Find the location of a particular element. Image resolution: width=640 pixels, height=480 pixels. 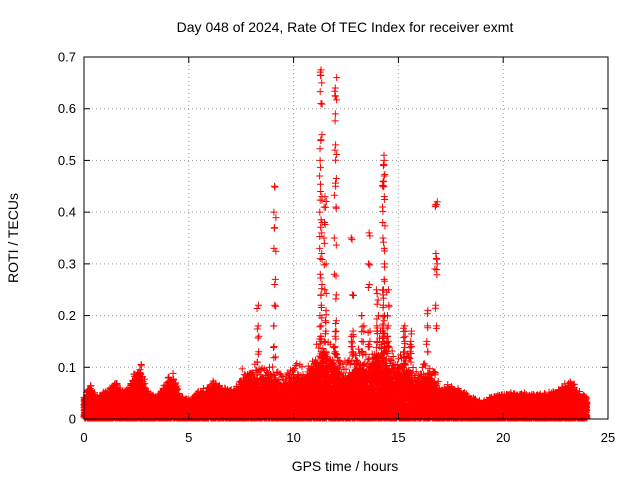

data-point is located at coordinates (141, 366).